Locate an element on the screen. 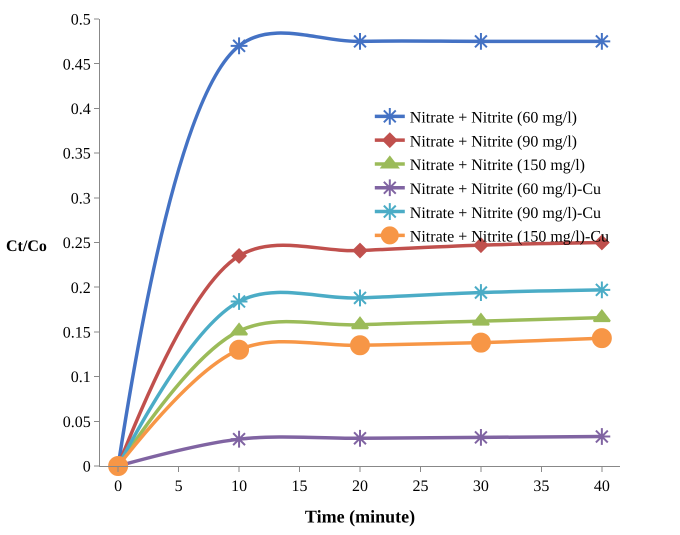  y-tick-label: 0.05 is located at coordinates (76, 422).